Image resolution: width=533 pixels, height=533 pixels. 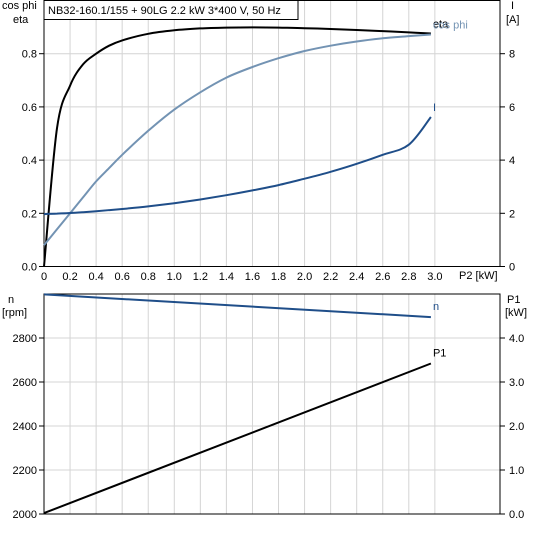 I want to click on top-x-axis-label: P2 [kW], so click(x=478, y=276).